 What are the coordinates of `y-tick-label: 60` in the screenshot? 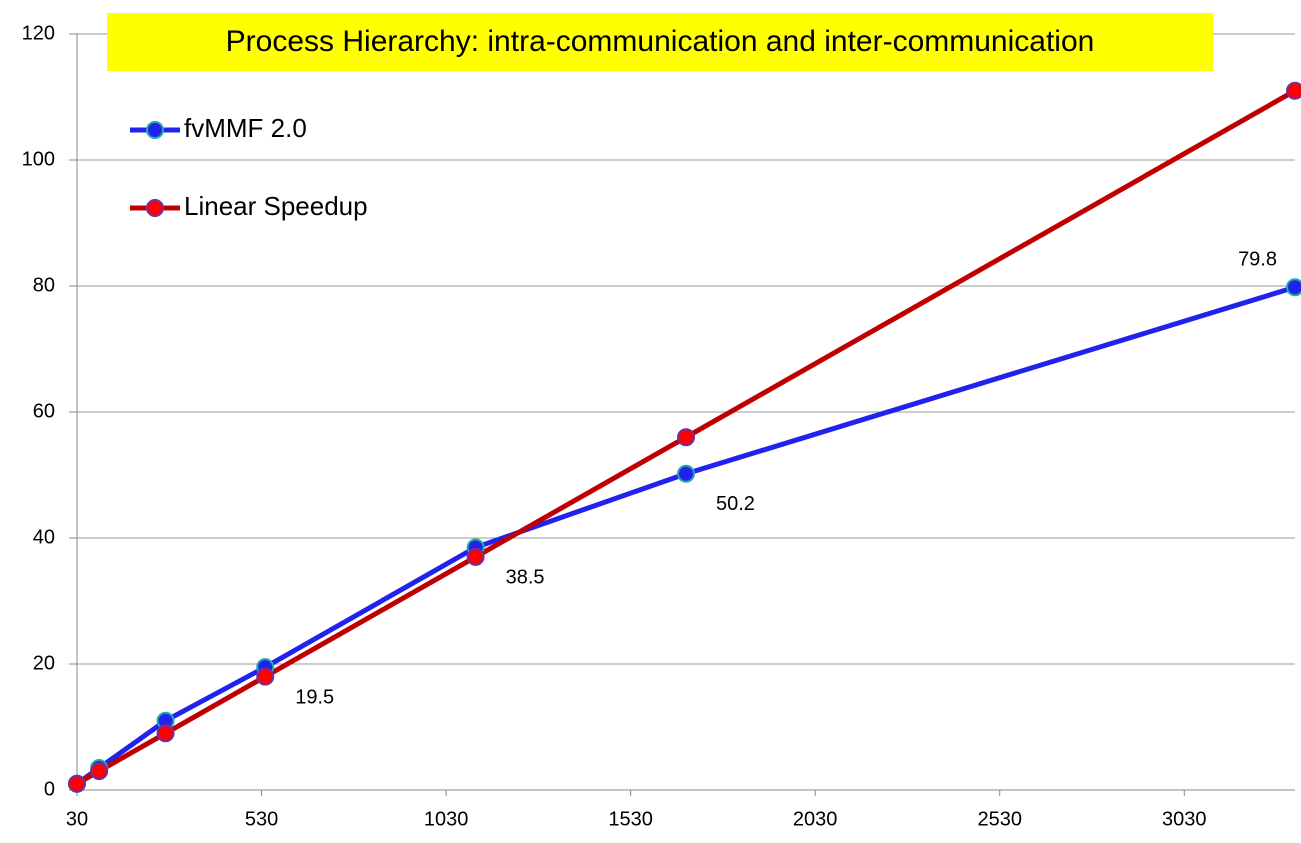 It's located at (44, 411).